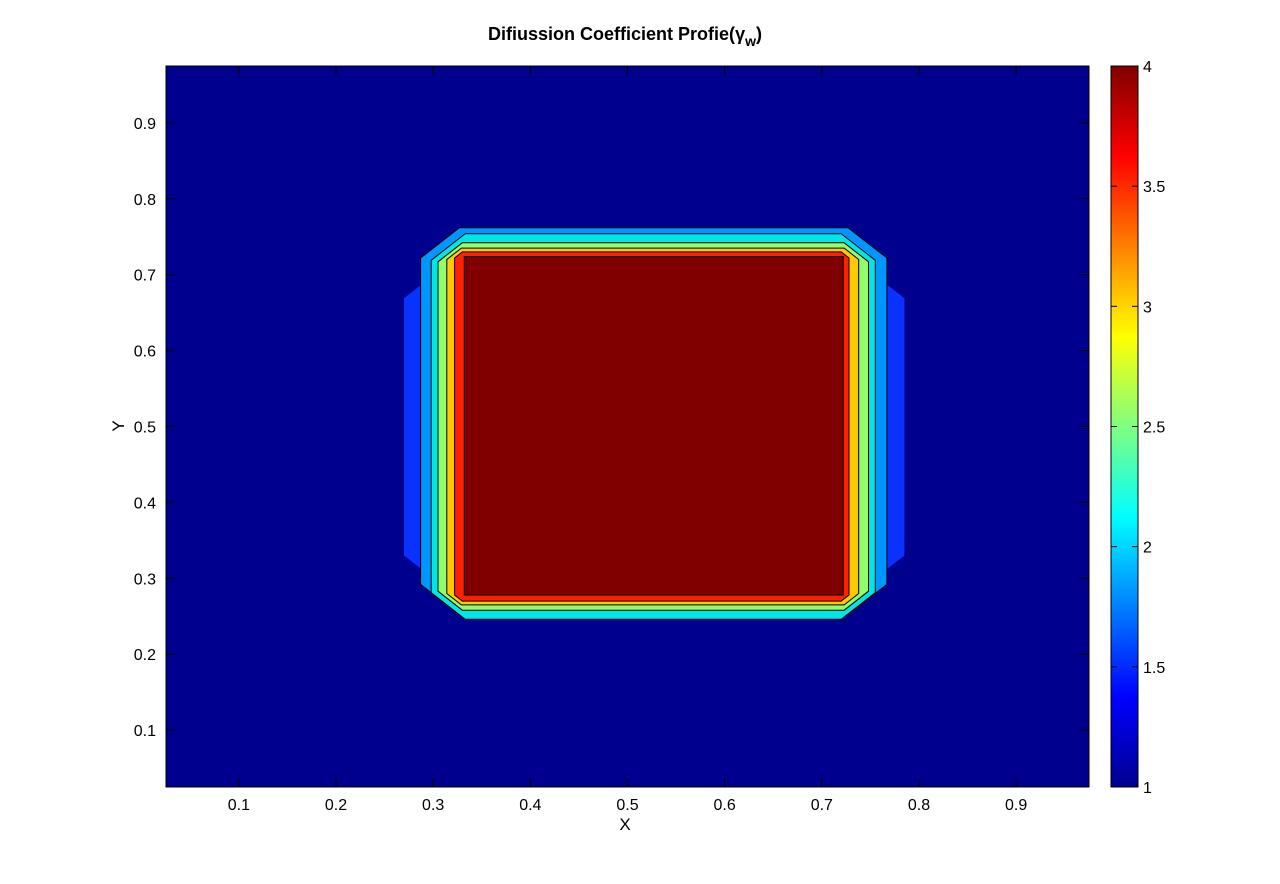 This screenshot has height=884, width=1280. I want to click on x-tick-label: 0.7, so click(822, 805).